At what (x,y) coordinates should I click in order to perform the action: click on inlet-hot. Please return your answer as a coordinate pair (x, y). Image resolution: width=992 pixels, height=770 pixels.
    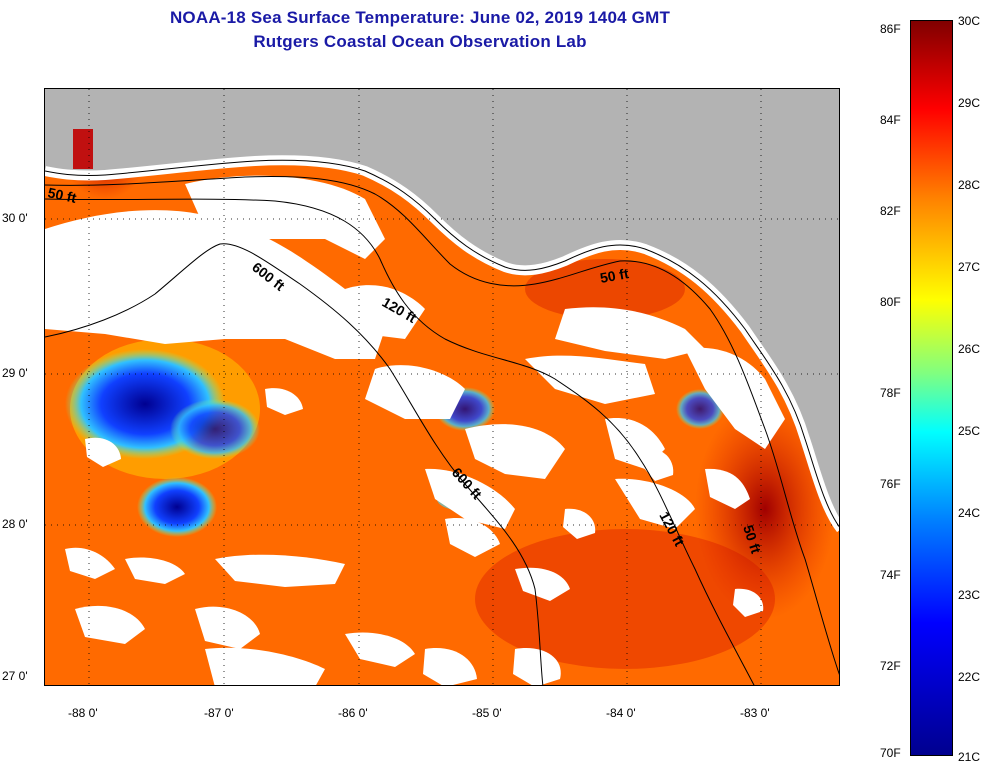
    Looking at the image, I should click on (83, 149).